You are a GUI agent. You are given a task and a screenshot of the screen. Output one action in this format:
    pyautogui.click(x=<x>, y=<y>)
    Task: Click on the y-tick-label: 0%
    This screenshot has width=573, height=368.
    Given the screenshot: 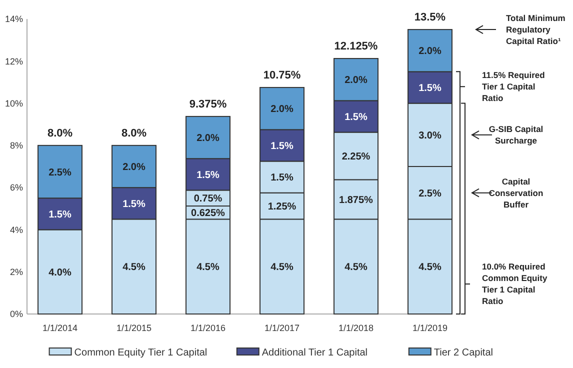 What is the action you would take?
    pyautogui.click(x=16, y=314)
    